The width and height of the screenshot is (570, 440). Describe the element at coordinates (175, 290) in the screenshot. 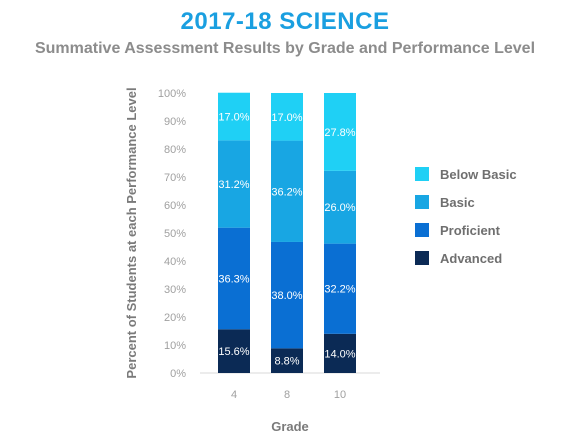

I see `y-tick-label: 30%` at that location.